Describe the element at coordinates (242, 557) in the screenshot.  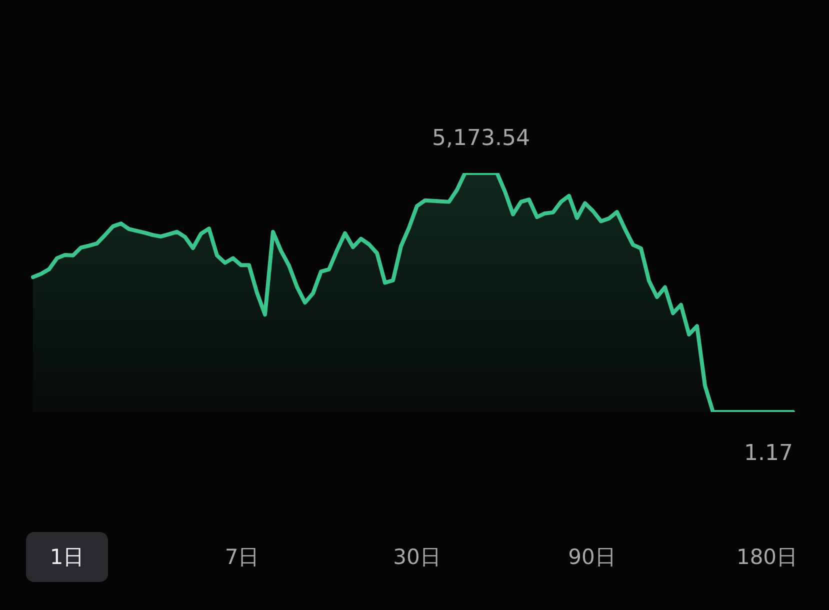
I see `text: 7日` at that location.